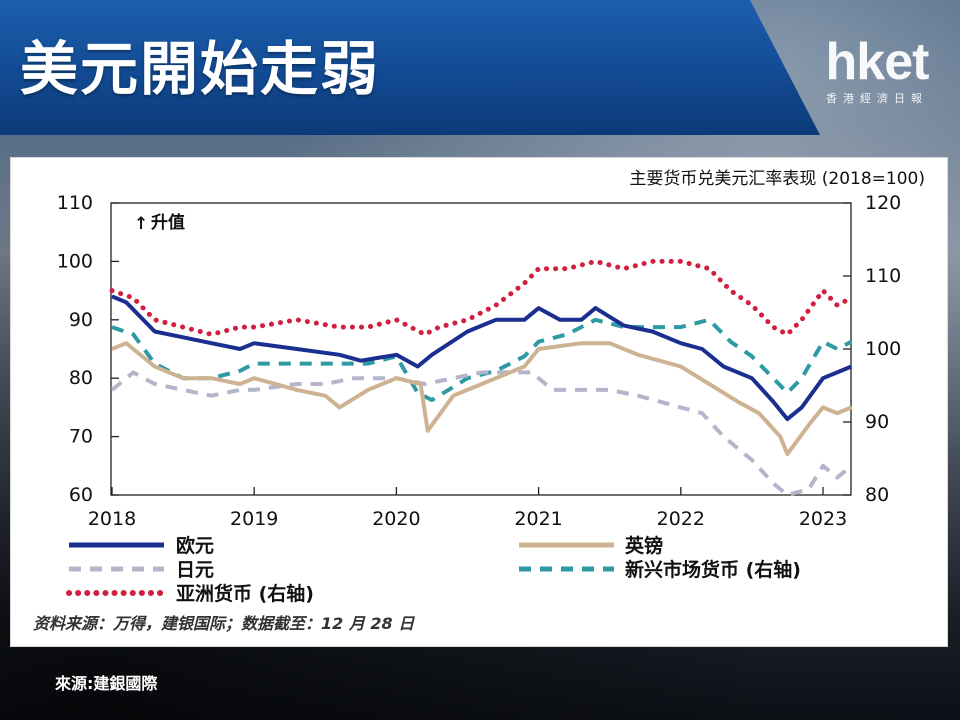  Describe the element at coordinates (168, 222) in the screenshot. I see `annotation-label: 升值` at that location.